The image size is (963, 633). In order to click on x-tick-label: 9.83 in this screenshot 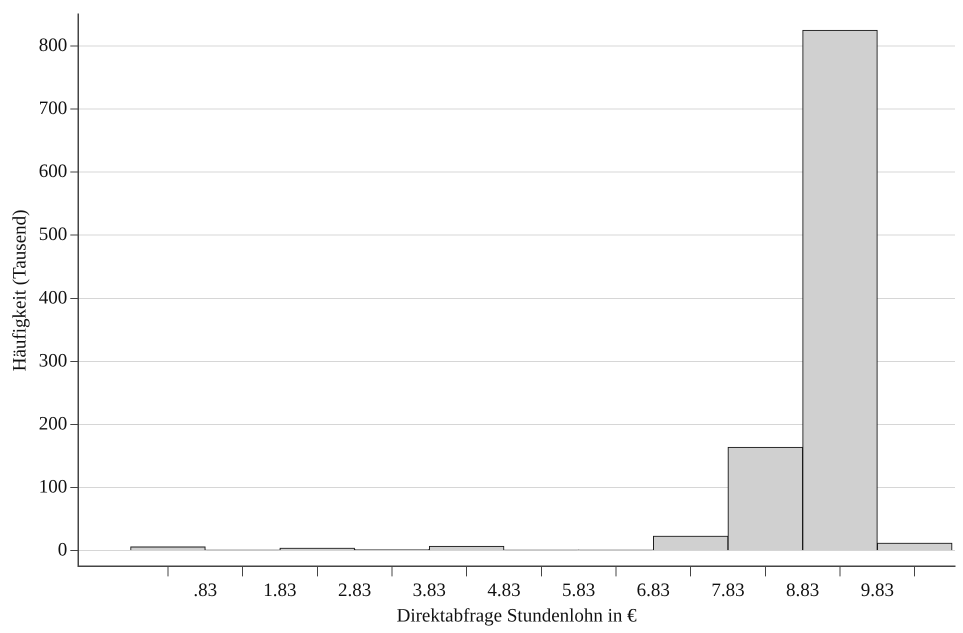, I will do `click(877, 590)`.